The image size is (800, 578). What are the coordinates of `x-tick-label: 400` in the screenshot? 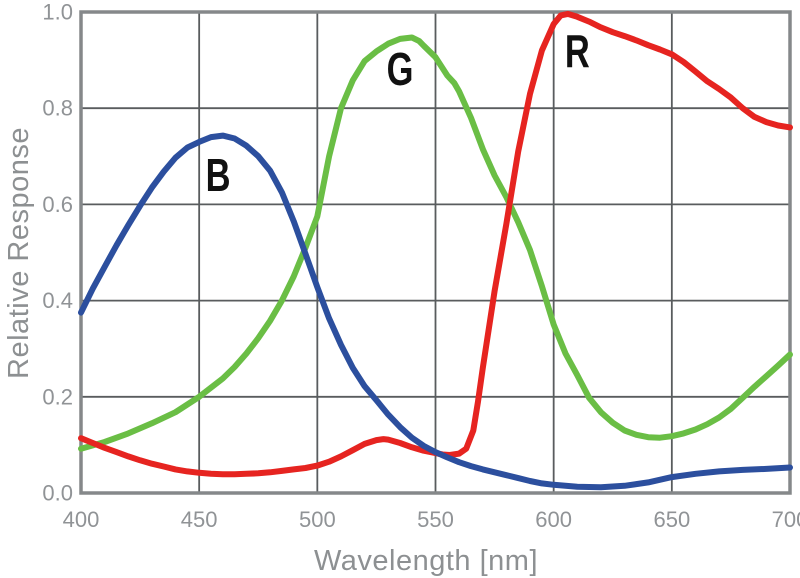 It's located at (81, 519).